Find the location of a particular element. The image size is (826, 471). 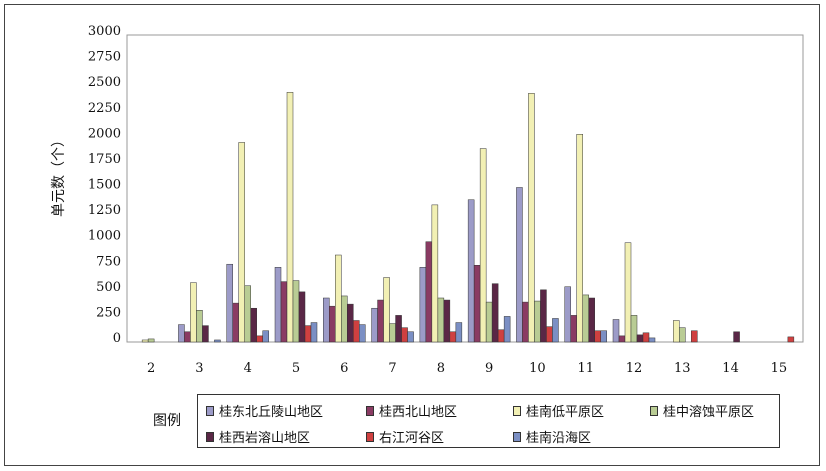

y-tick-label: 2250 is located at coordinates (104, 108).